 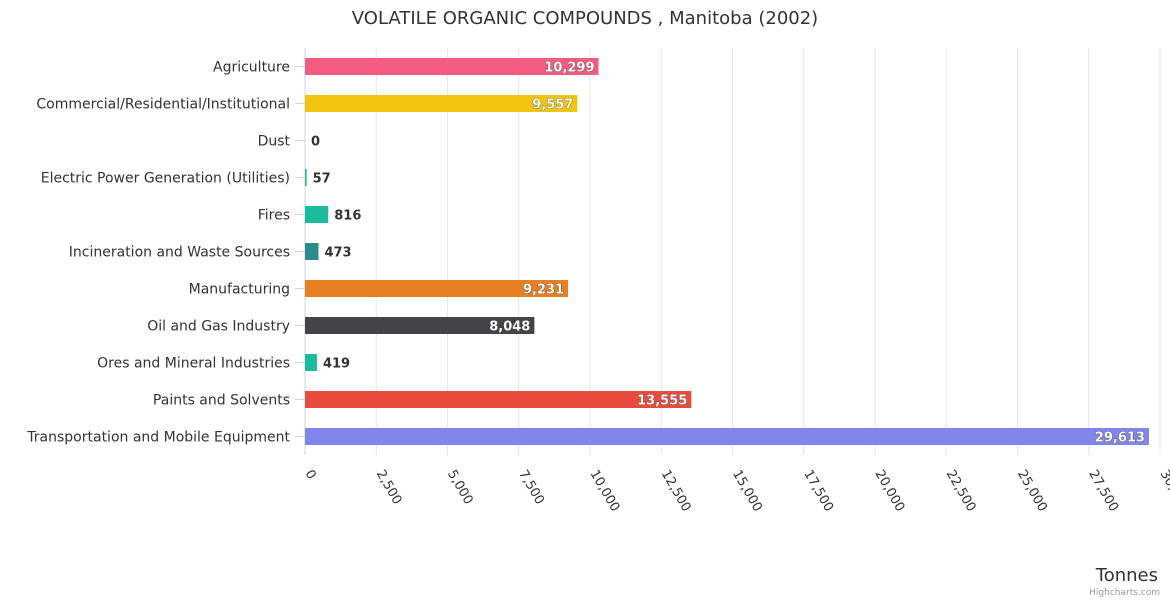 What do you see at coordinates (747, 491) in the screenshot?
I see `x-tick-label: 15,000` at bounding box center [747, 491].